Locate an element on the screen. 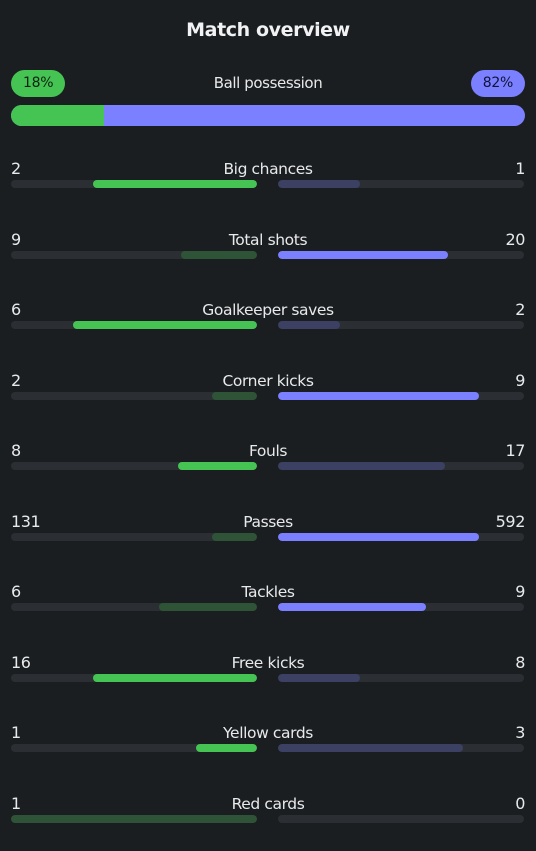 The height and width of the screenshot is (851, 536). stat-row: 1 Yellow cards 3 is located at coordinates (268, 743).